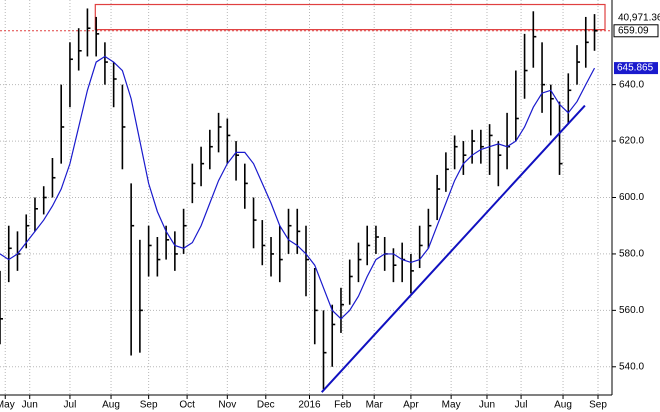  What do you see at coordinates (631, 310) in the screenshot?
I see `y-tick-label: 560.0` at bounding box center [631, 310].